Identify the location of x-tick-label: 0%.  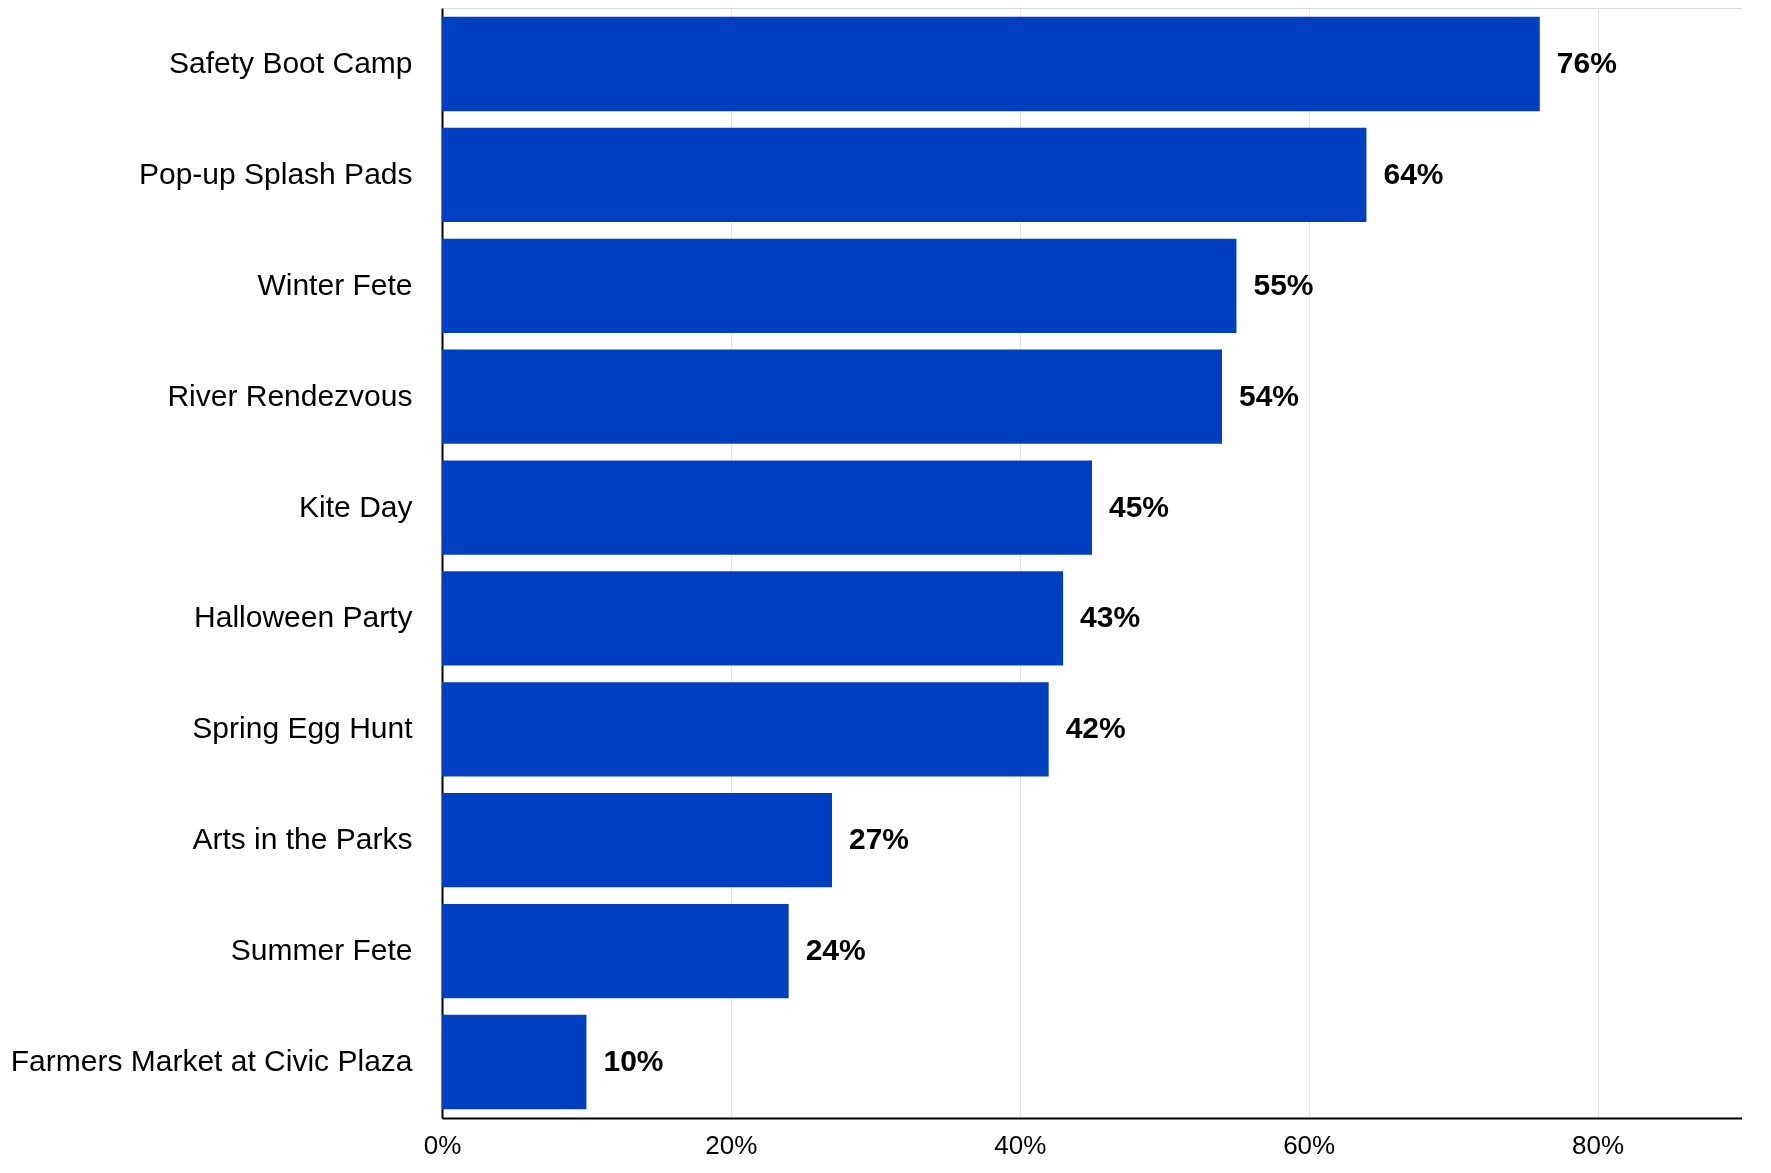
(442, 1144).